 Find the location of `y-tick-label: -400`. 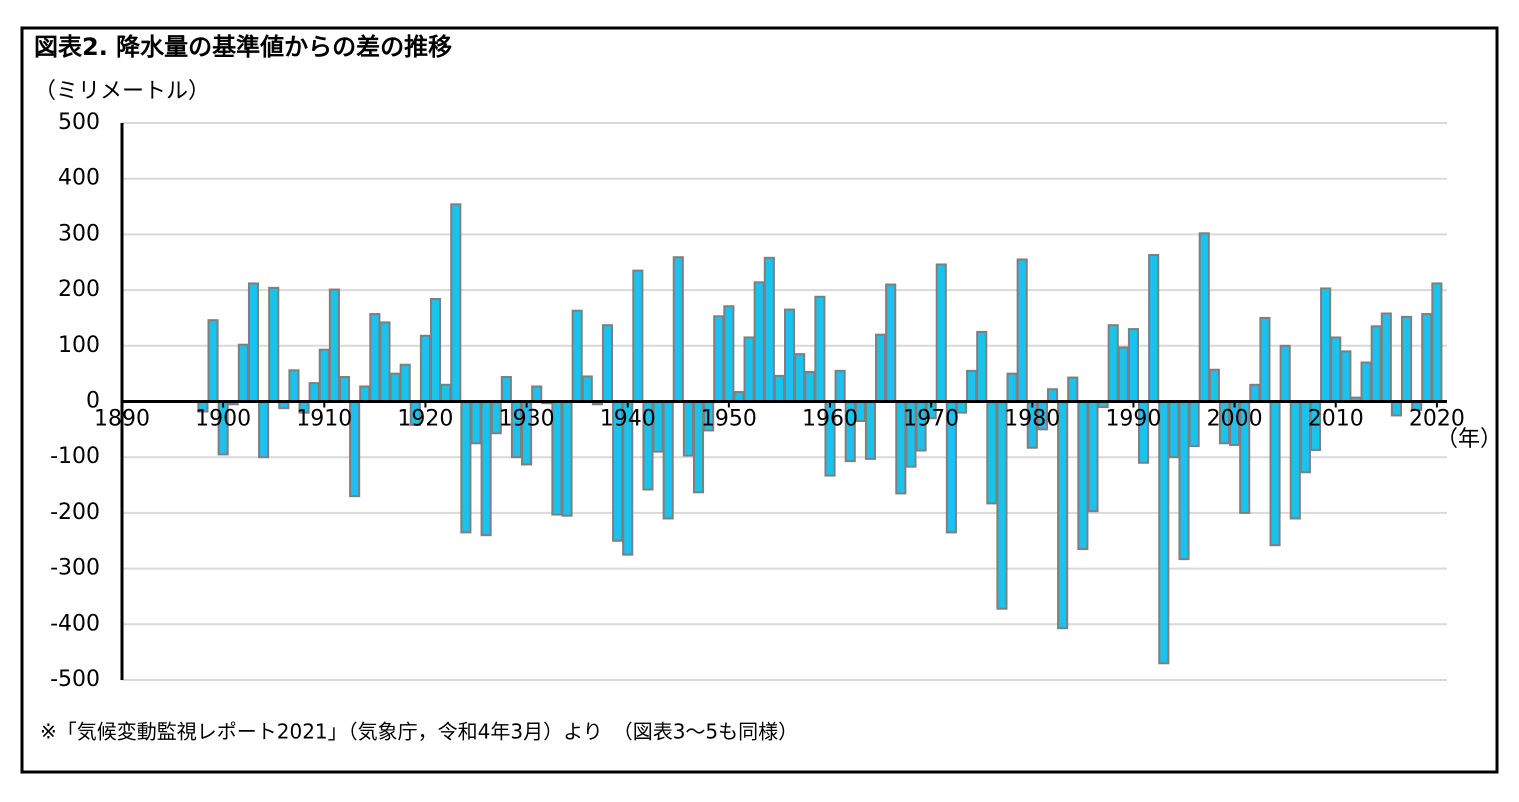

y-tick-label: -400 is located at coordinates (75, 623).